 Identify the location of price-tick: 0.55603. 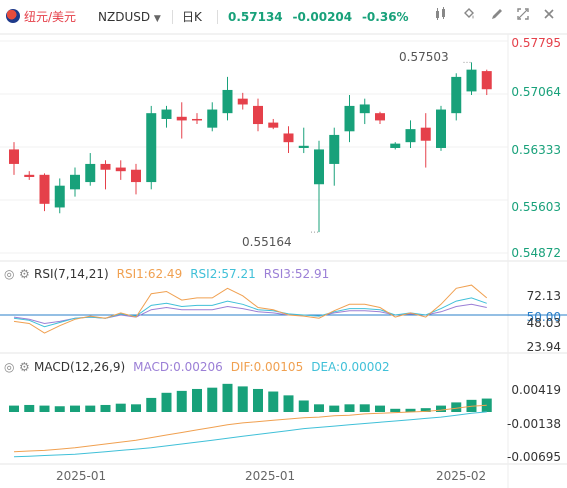
(536, 207).